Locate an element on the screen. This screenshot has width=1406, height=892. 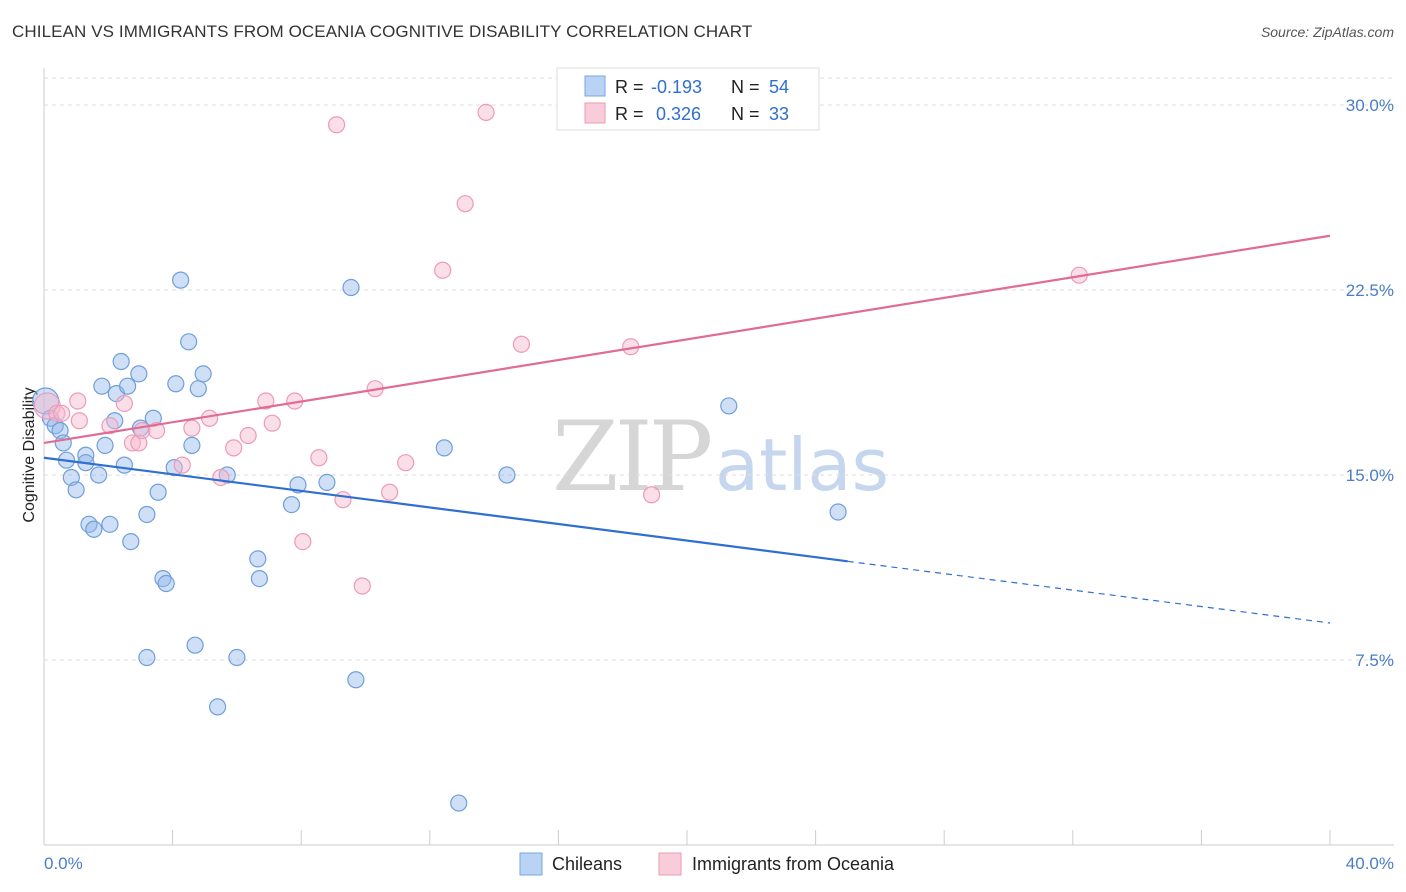
x-tick-label-min: 0.0% is located at coordinates (63, 863).